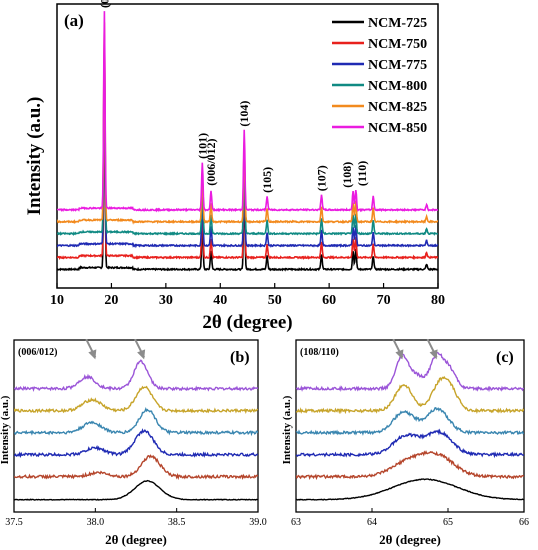 The width and height of the screenshot is (538, 550). Describe the element at coordinates (397, 128) in the screenshot. I see `legend-entry-ncm-850: NCM-850` at that location.